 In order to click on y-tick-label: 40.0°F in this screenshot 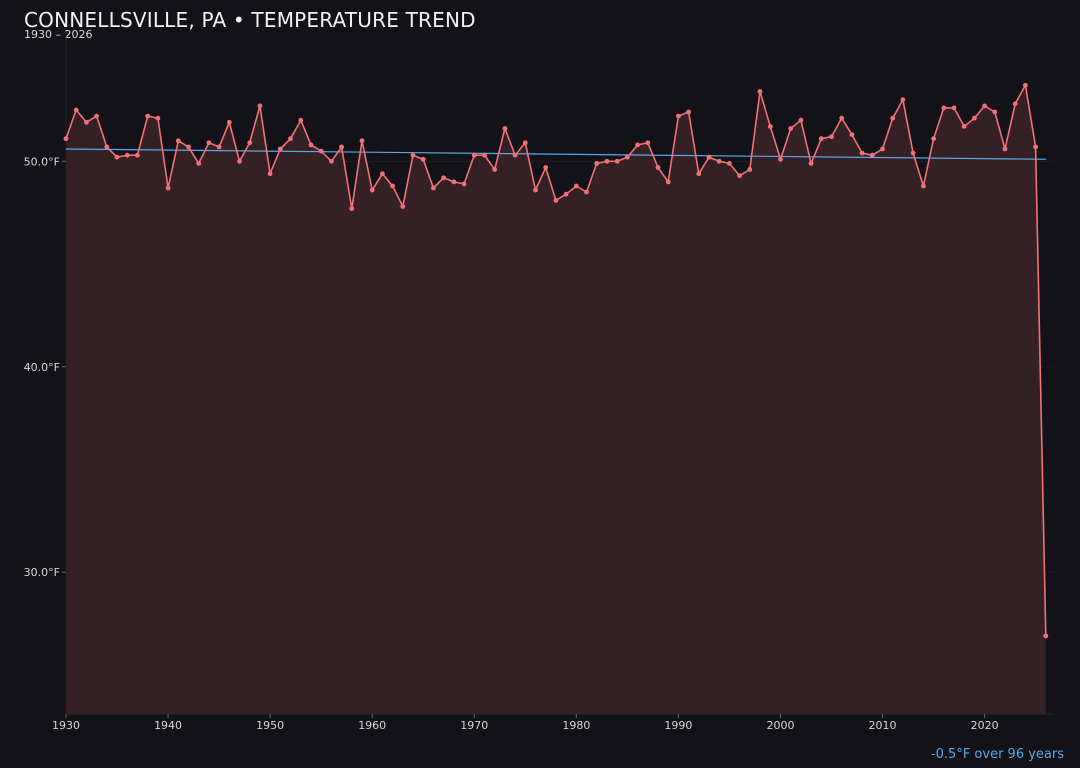, I will do `click(42, 367)`.